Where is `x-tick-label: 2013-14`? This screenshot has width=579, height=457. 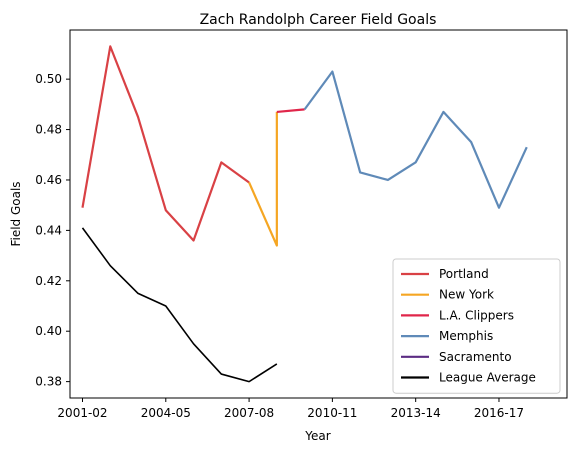
x-tick-label: 2013-14 is located at coordinates (416, 413).